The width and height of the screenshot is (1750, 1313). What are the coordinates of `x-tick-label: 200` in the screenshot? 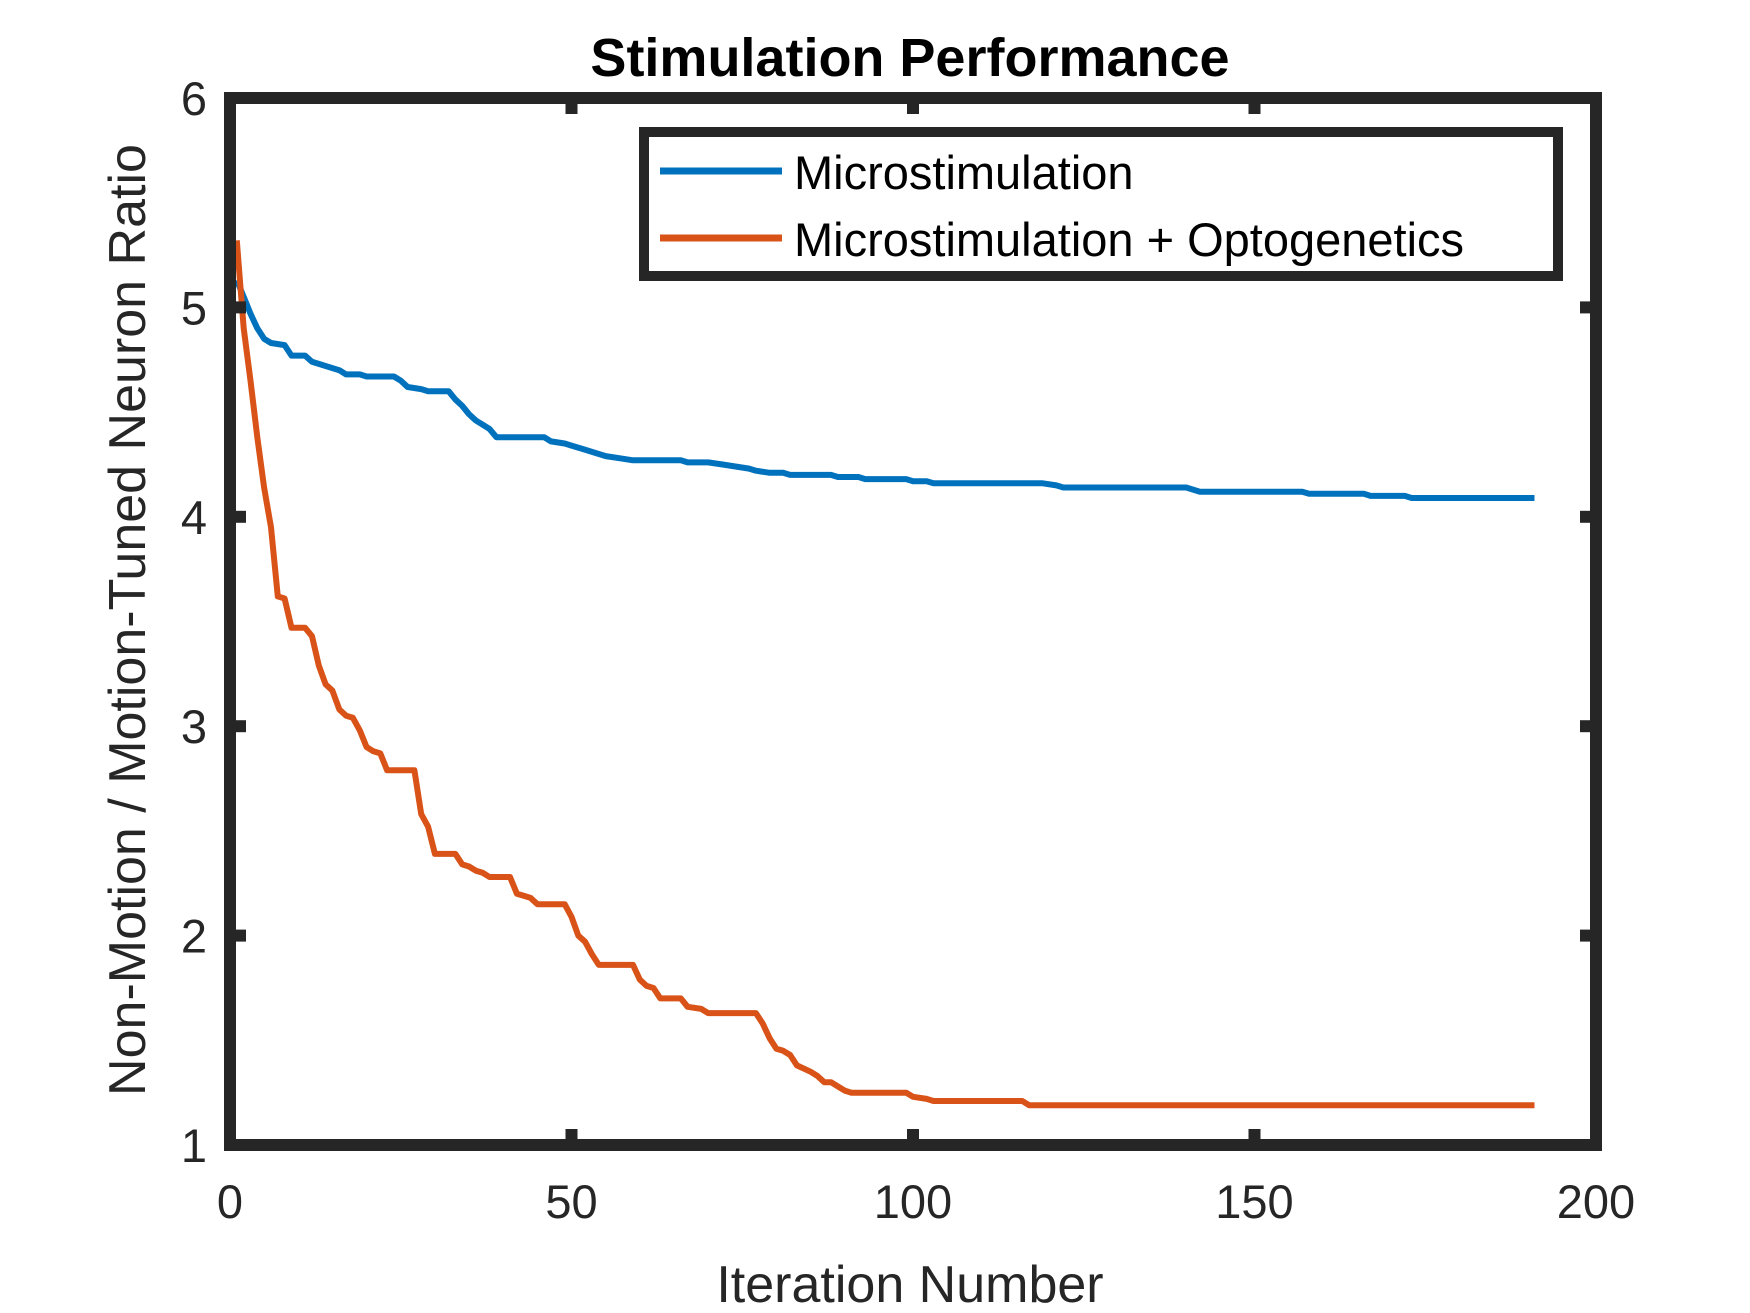 It's located at (1596, 1201).